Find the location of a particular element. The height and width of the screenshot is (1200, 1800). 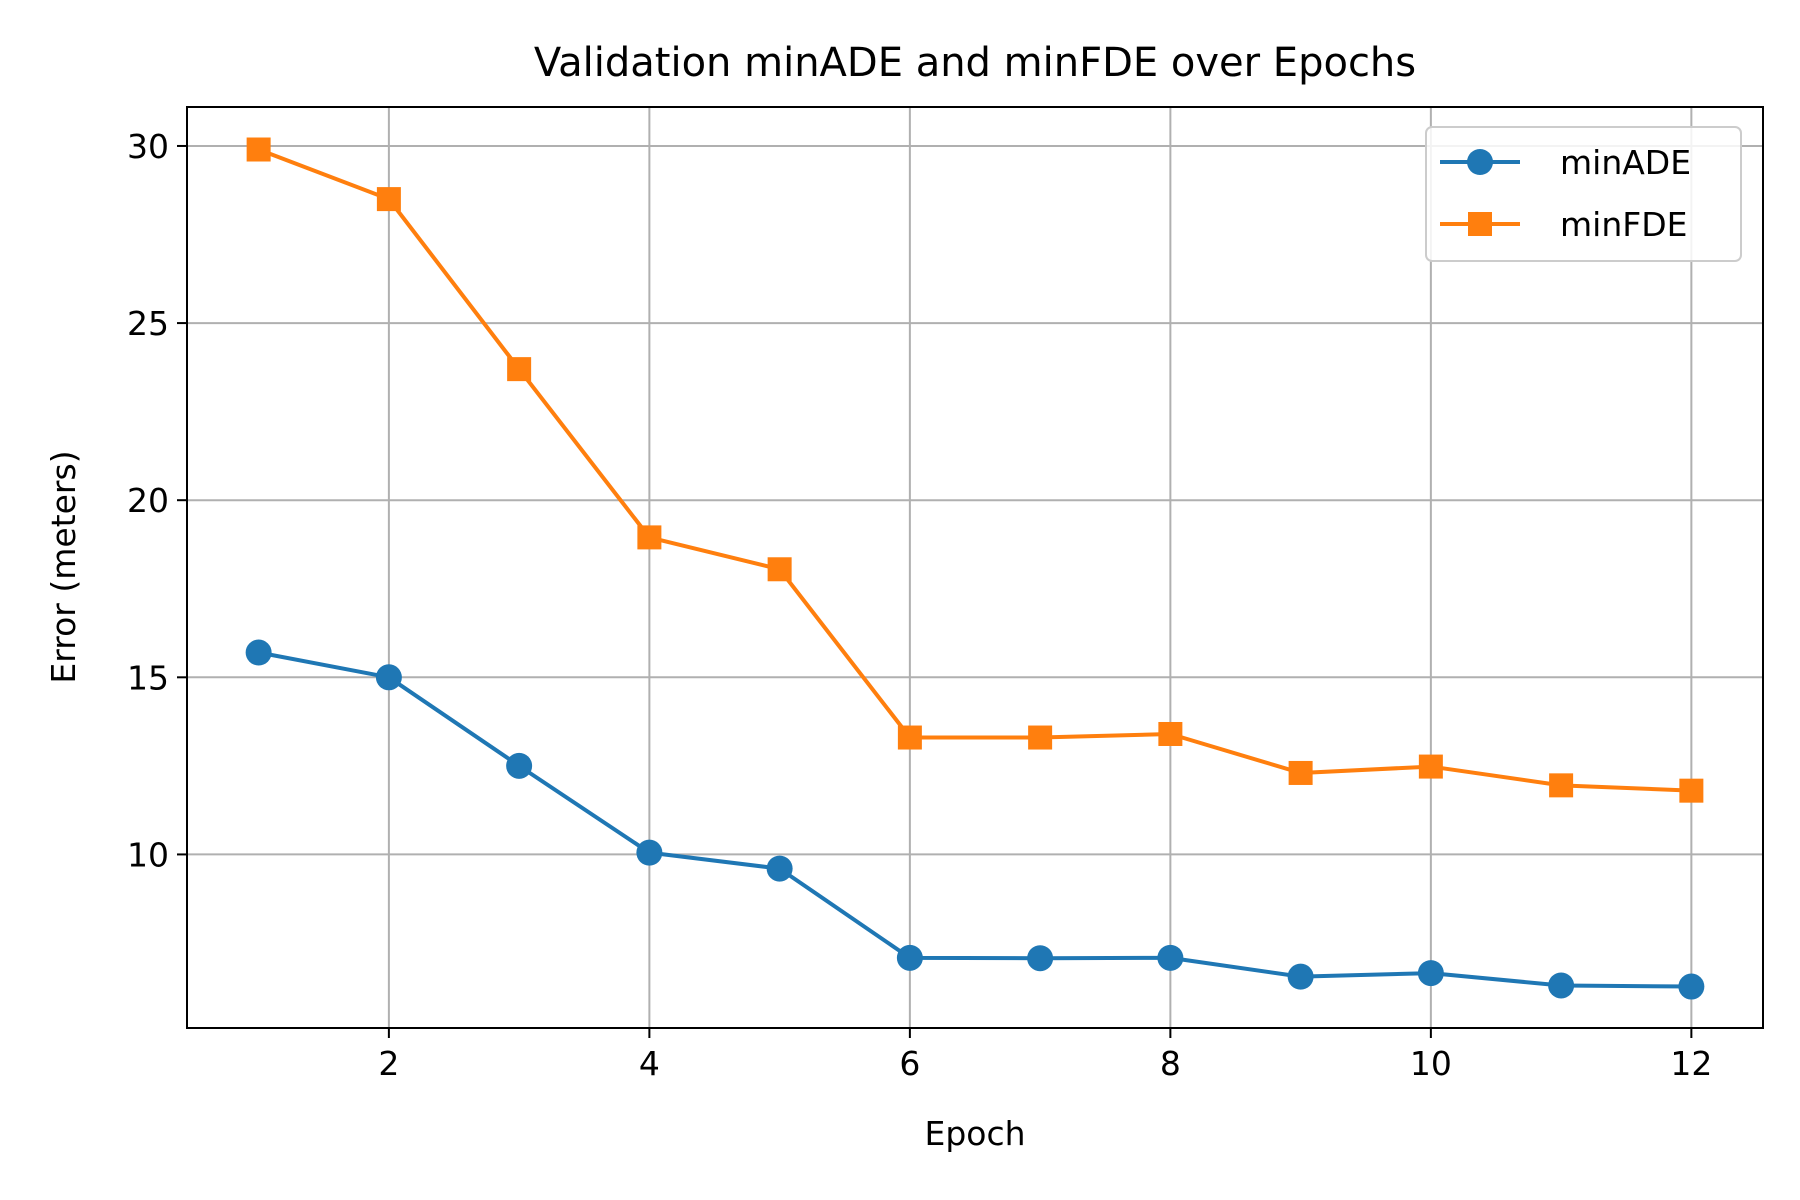

y-axis: 10 15 20 25 30 is located at coordinates (157, 500).